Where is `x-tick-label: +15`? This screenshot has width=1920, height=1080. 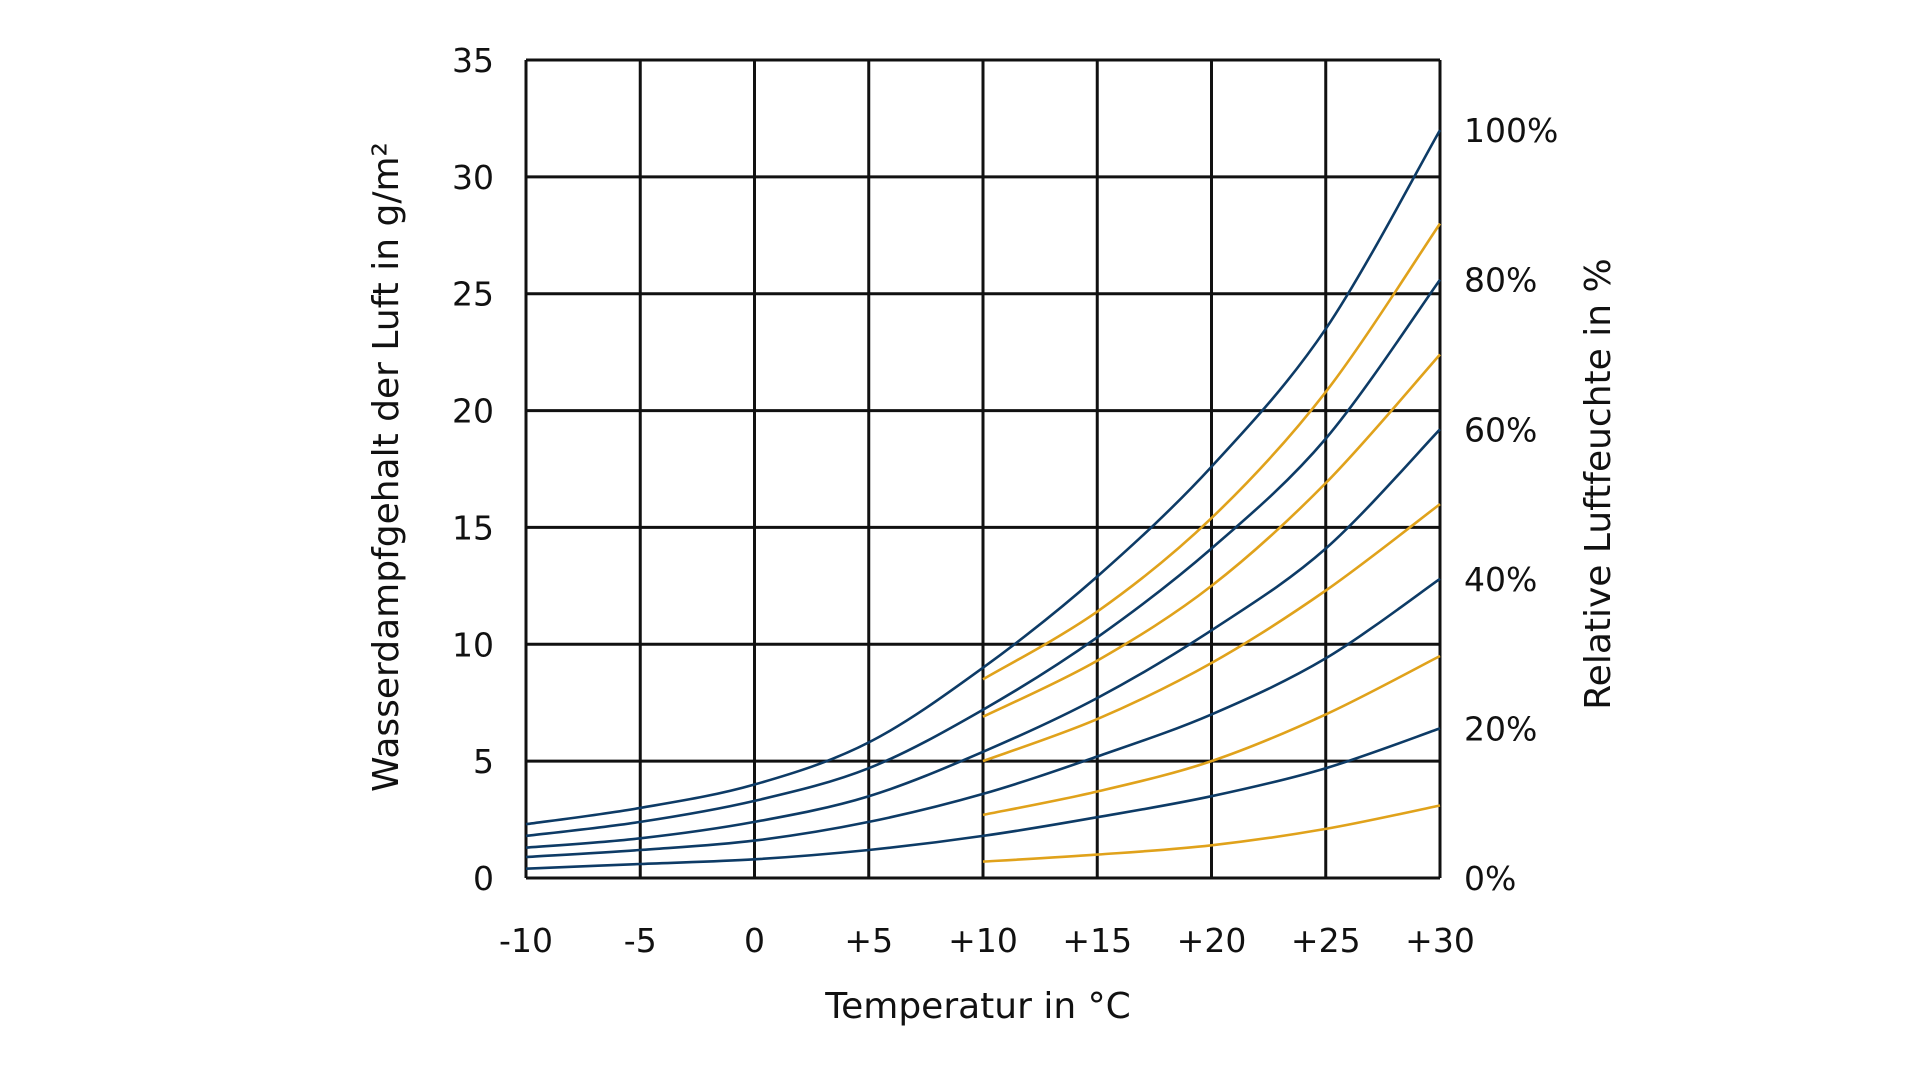 x-tick-label: +15 is located at coordinates (1097, 940).